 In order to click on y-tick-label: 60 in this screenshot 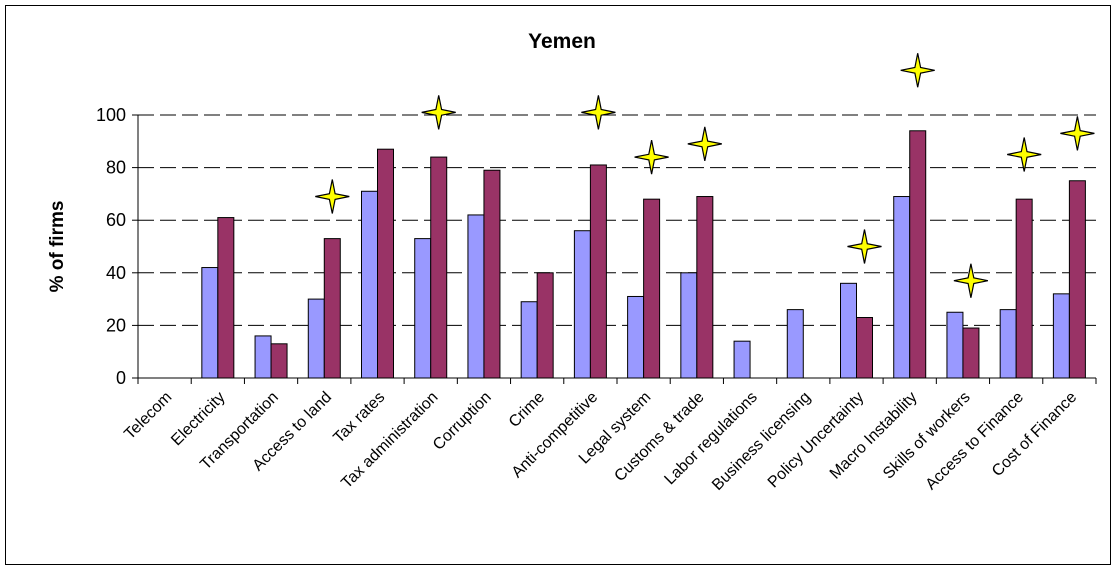, I will do `click(116, 220)`.